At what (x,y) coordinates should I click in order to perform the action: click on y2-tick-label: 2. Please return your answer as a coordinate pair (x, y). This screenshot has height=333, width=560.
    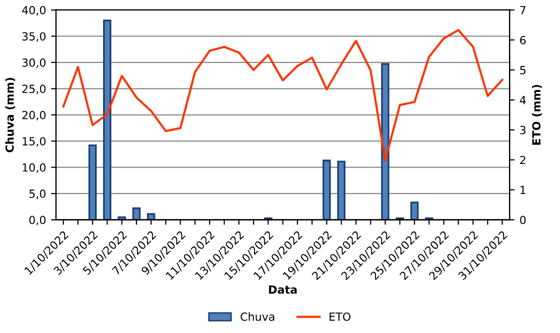
    Looking at the image, I should click on (523, 160).